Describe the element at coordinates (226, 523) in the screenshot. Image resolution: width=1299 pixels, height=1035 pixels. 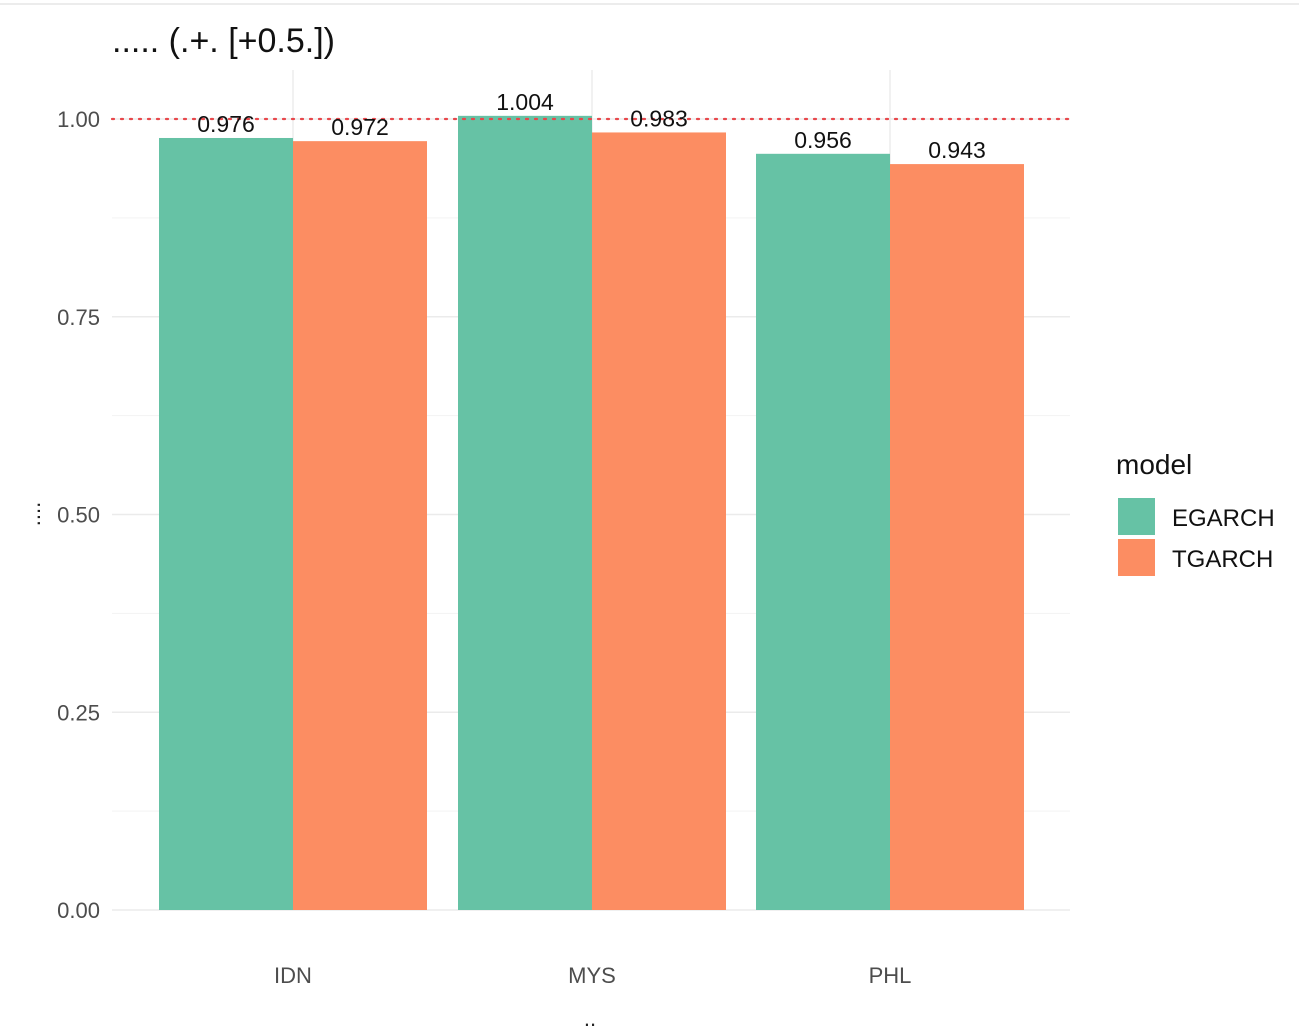
I see `bar-egarch-idn` at that location.